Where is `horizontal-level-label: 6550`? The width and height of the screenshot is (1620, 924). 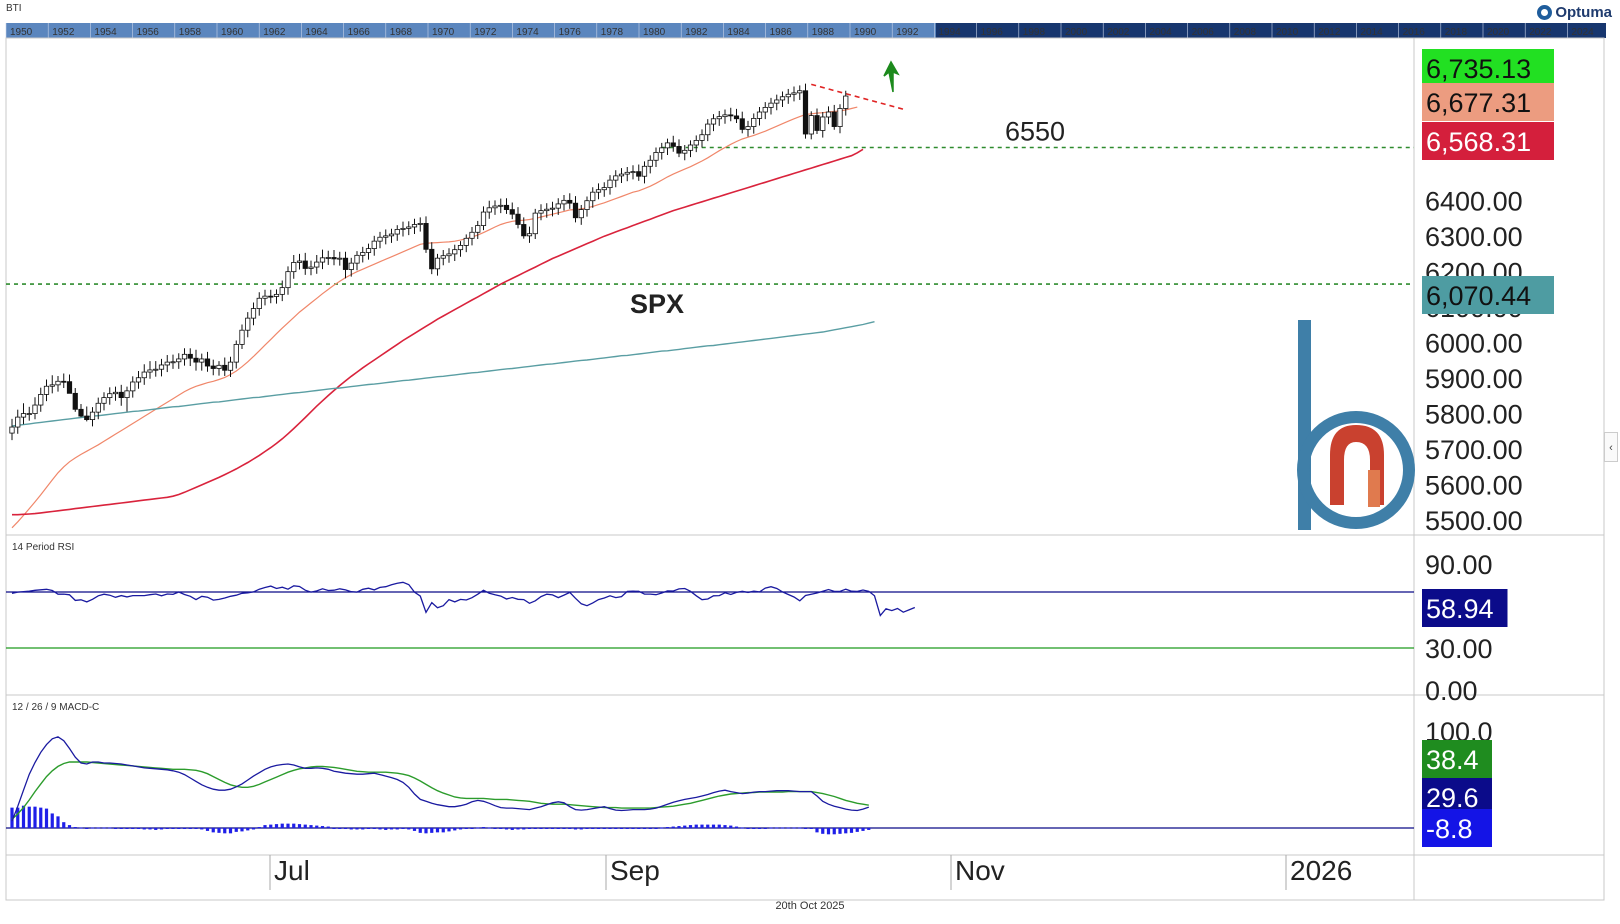 horizontal-level-label: 6550 is located at coordinates (1035, 131).